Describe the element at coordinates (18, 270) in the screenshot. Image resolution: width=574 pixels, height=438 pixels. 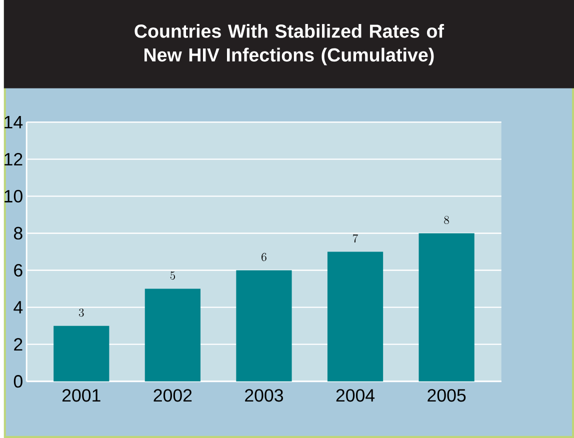
I see `y-tick-label: 6` at that location.